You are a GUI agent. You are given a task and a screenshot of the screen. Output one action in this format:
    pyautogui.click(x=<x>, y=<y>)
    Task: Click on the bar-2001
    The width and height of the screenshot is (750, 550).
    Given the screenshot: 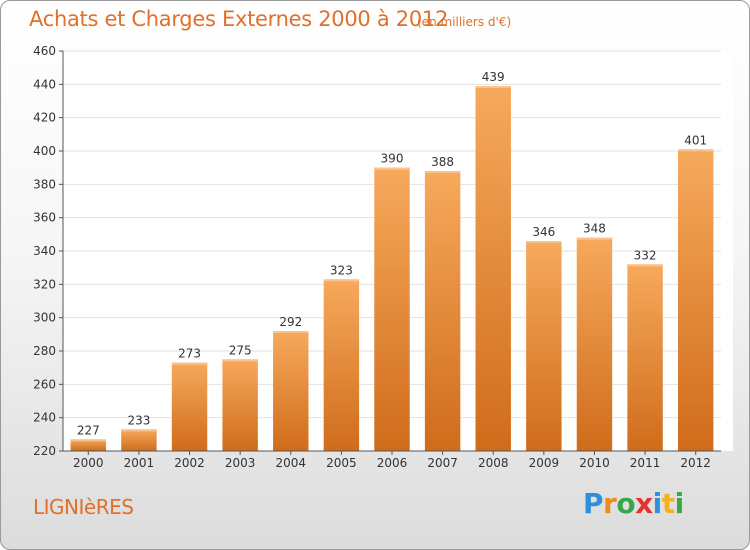 What is the action you would take?
    pyautogui.click(x=139, y=440)
    